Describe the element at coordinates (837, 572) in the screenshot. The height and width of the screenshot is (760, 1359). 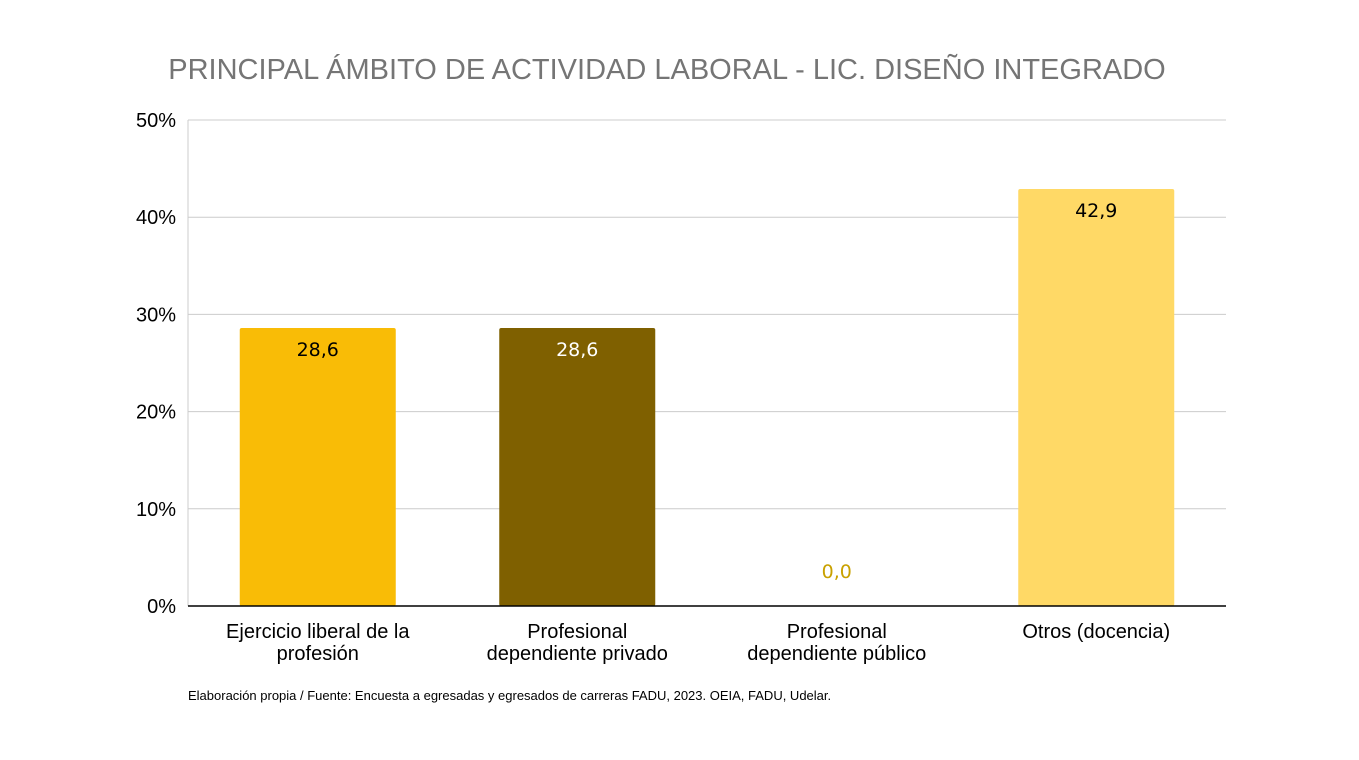
I see `data-label: 0,0` at that location.